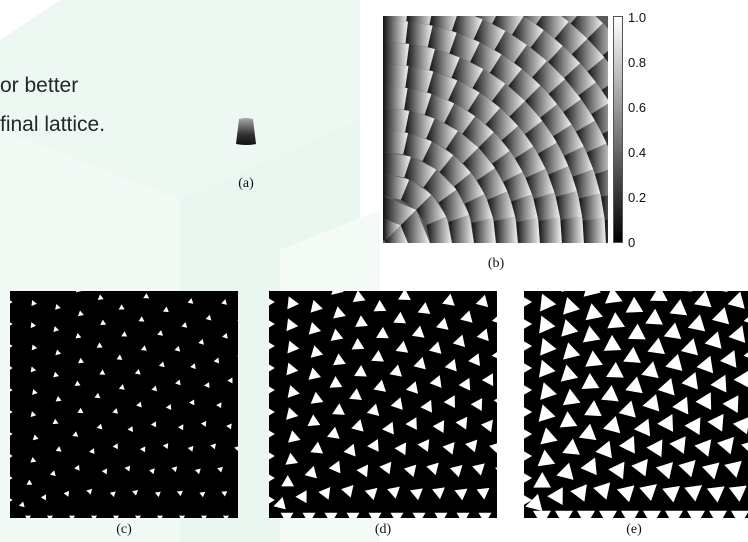 This screenshot has width=748, height=542. What do you see at coordinates (124, 404) in the screenshot?
I see `lattice-panel-c` at bounding box center [124, 404].